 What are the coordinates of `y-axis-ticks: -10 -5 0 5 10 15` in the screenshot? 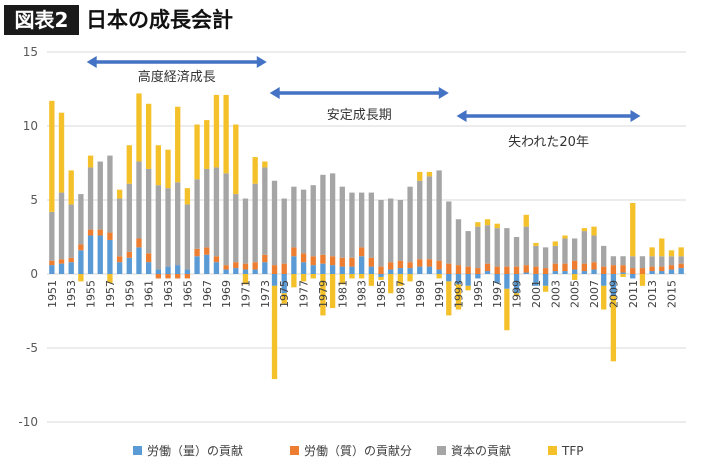 It's located at (28, 237).